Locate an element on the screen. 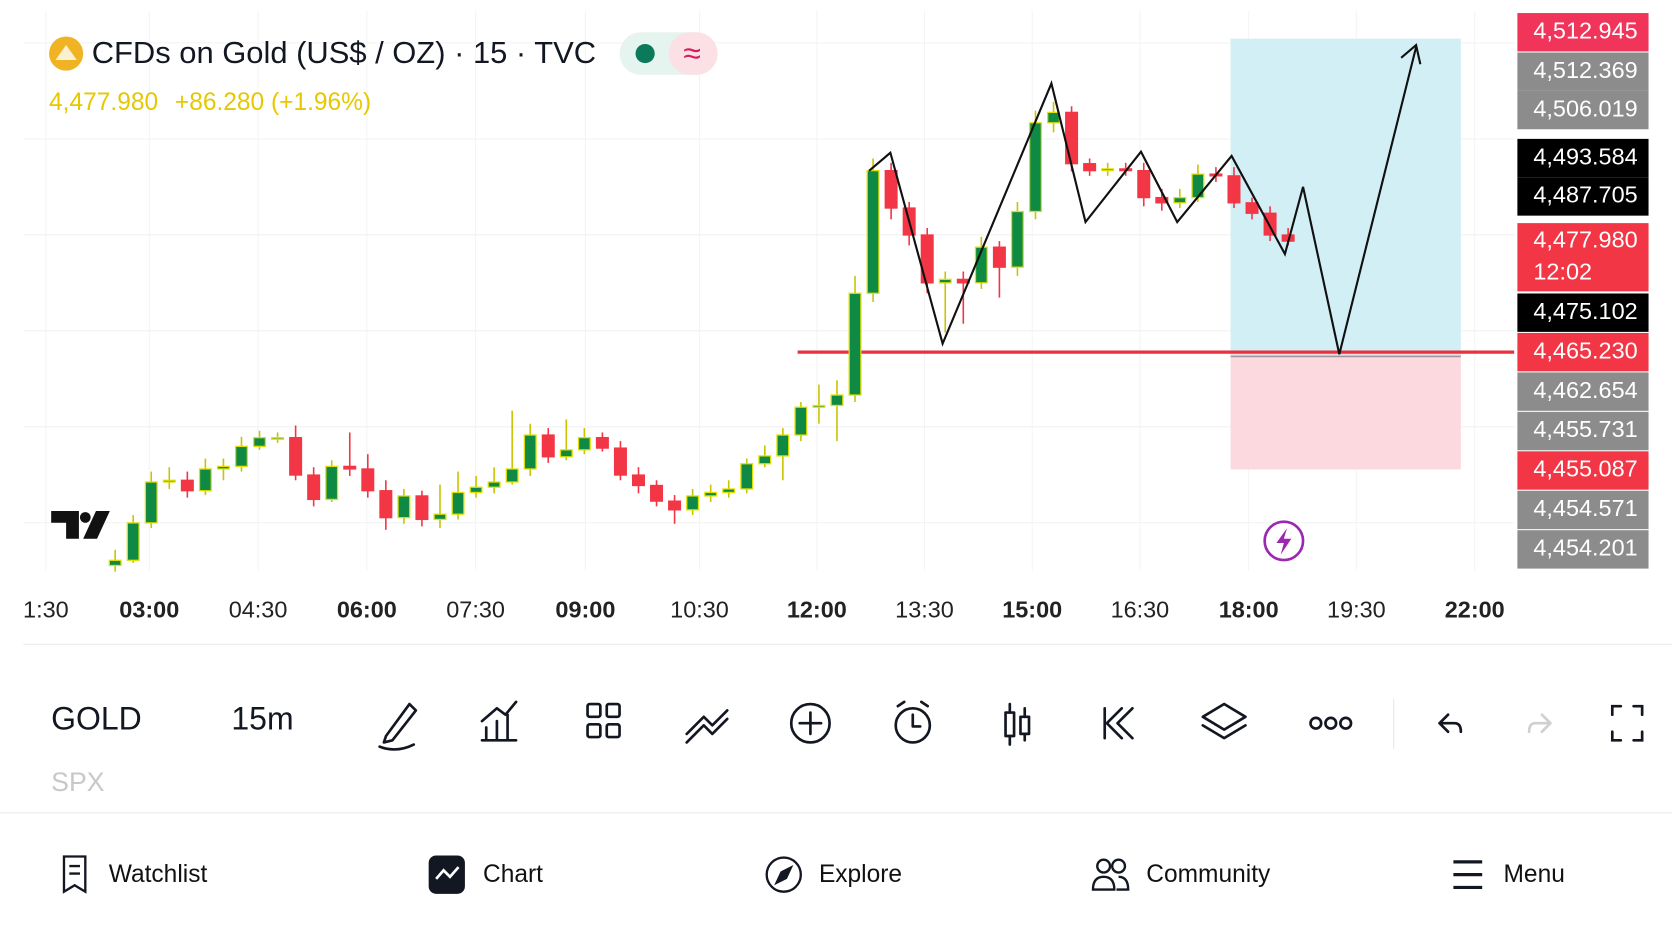 Image resolution: width=1672 pixels, height=941 pixels. alert-tool is located at coordinates (913, 722).